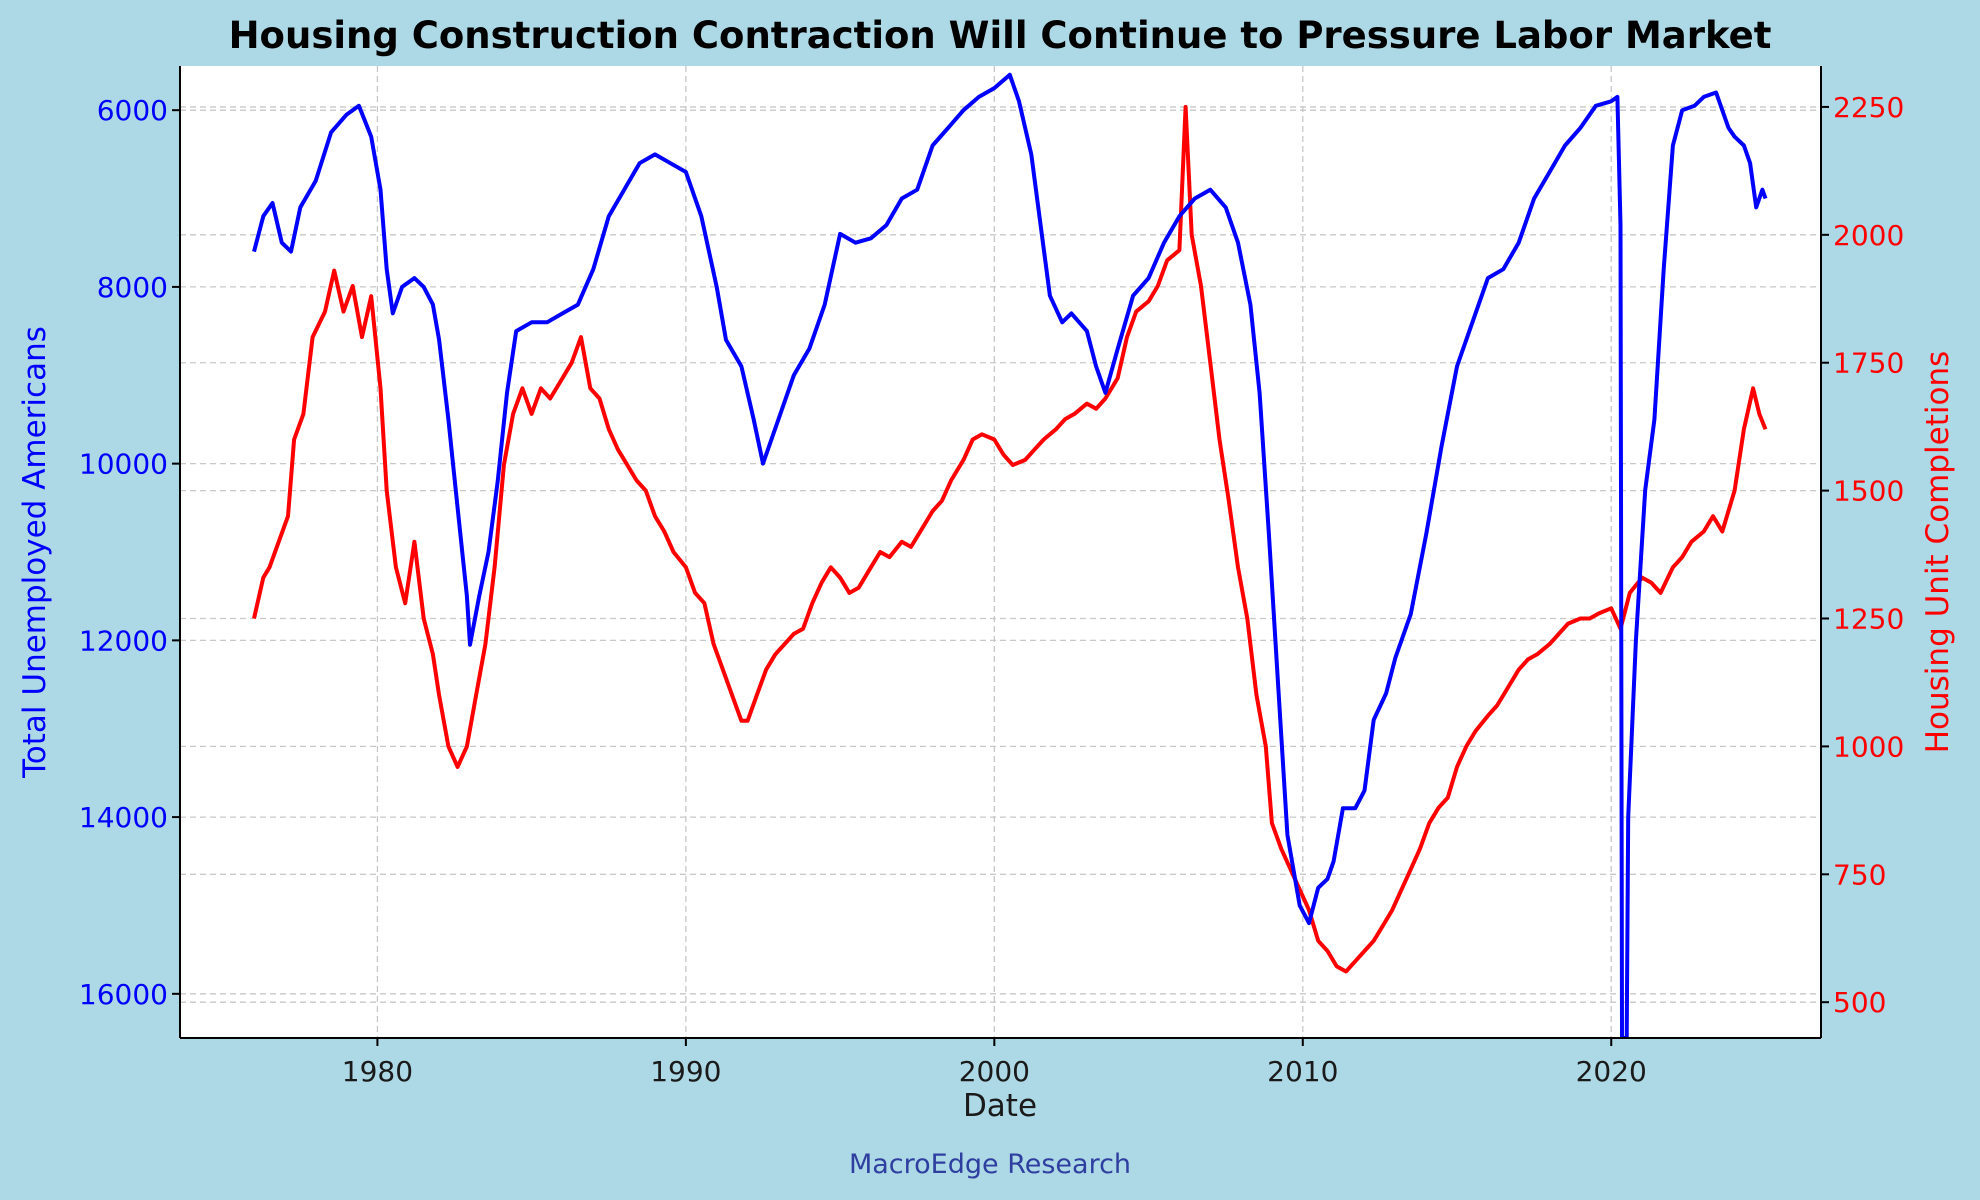 The image size is (1980, 1200). I want to click on y-right-tick-label: 1500, so click(1868, 491).